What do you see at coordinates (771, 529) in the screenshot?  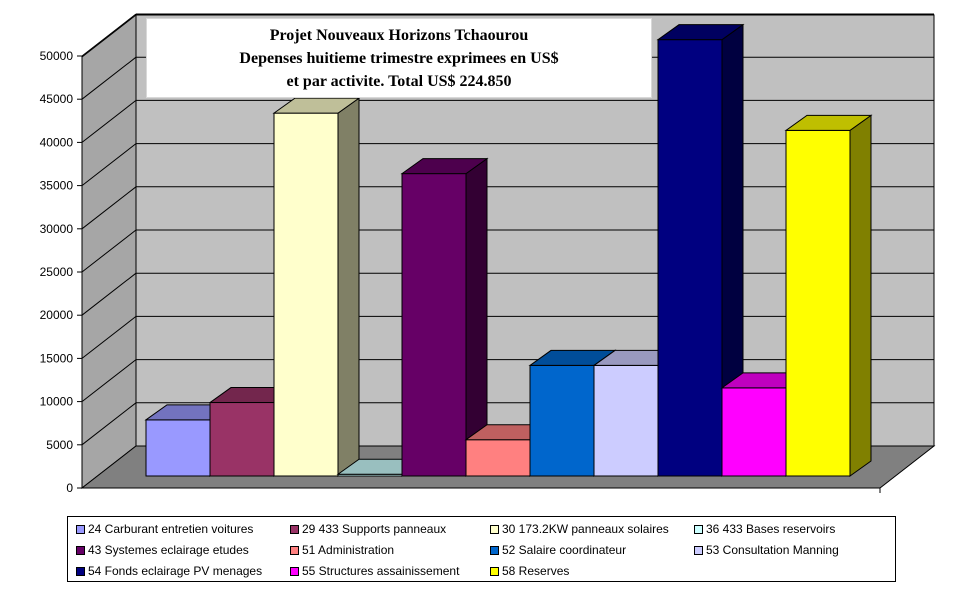 I see `legend-label: 36 433 Bases reservoirs` at bounding box center [771, 529].